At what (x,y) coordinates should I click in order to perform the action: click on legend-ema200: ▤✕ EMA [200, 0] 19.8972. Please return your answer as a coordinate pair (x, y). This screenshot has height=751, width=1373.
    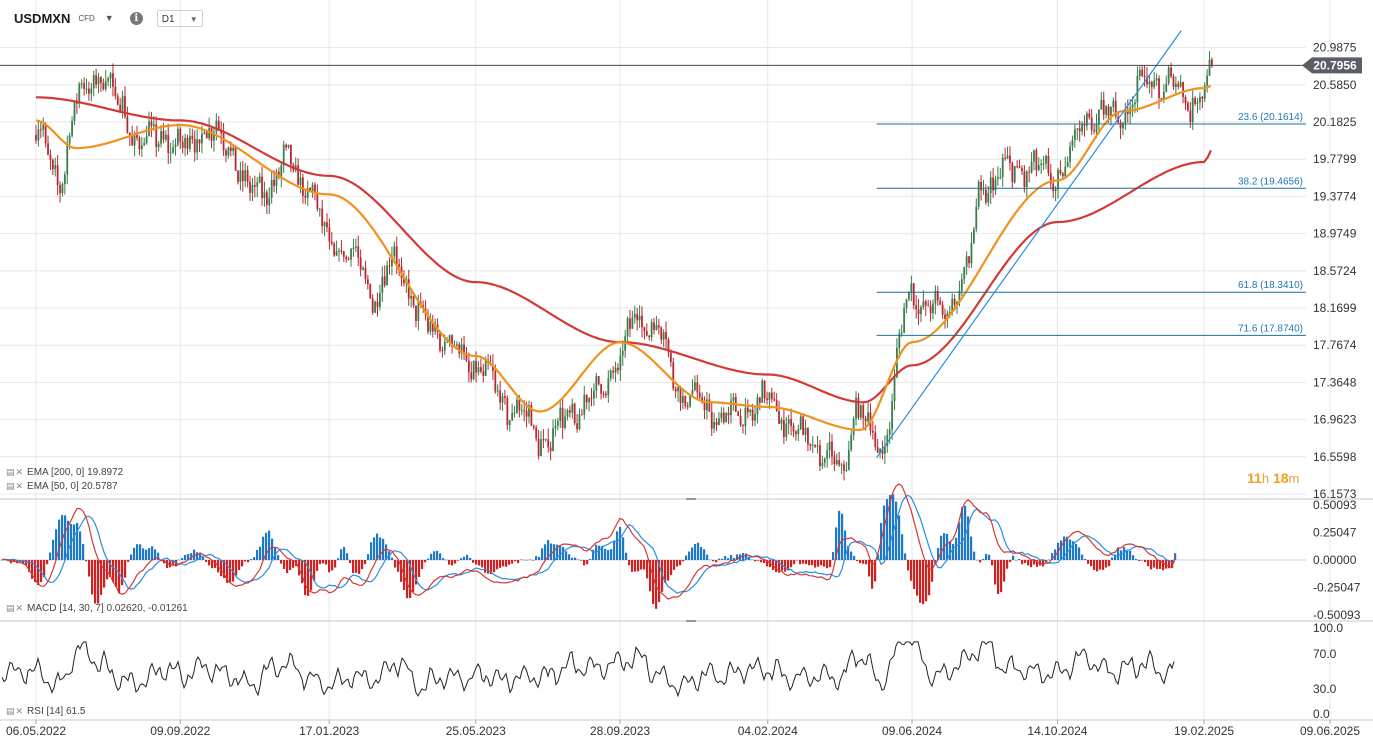
    Looking at the image, I should click on (64, 472).